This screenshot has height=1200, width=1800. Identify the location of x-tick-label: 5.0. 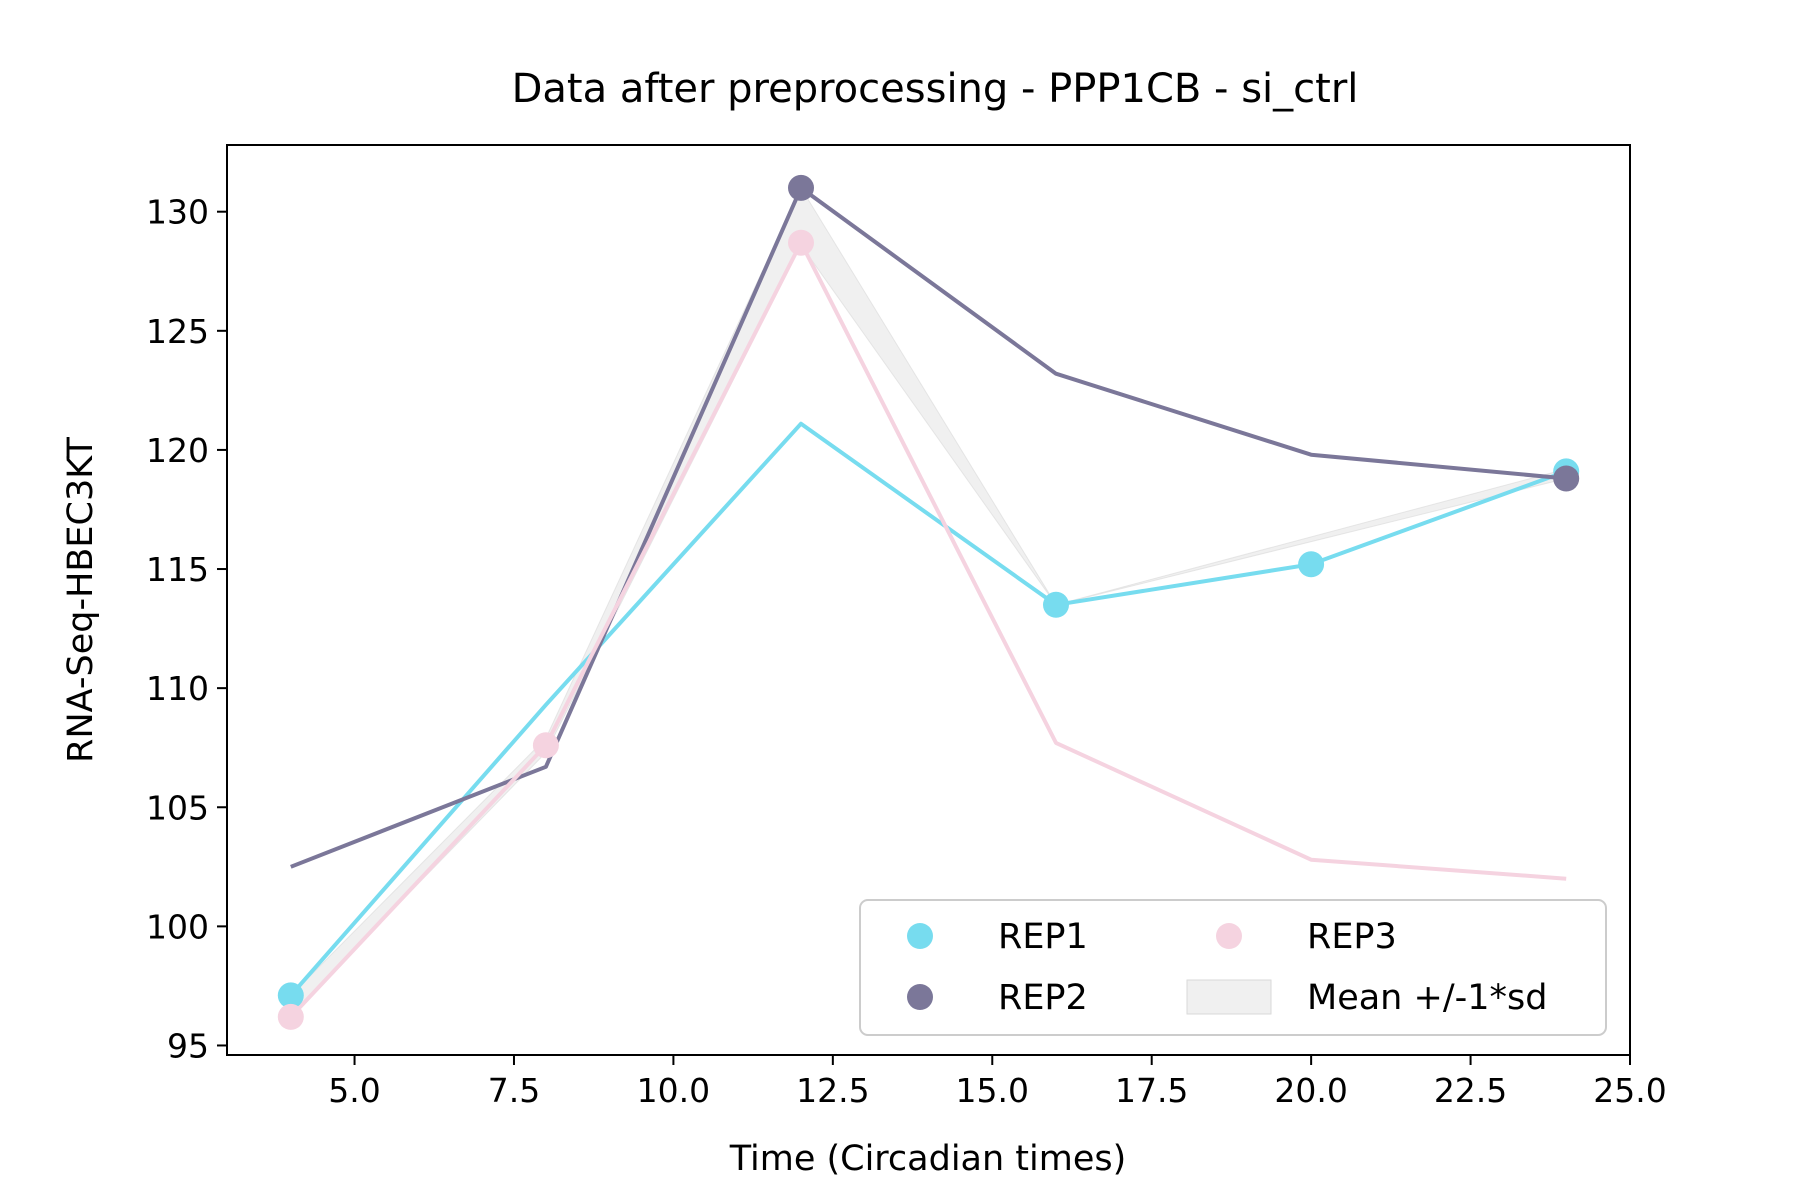
(354, 1090).